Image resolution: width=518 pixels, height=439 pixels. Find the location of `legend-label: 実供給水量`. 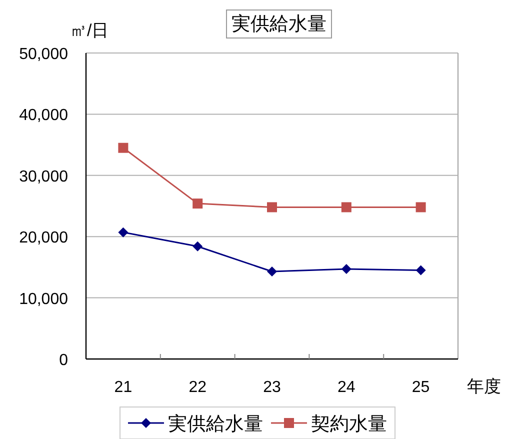

legend-label: 実供給水量 is located at coordinates (215, 424).